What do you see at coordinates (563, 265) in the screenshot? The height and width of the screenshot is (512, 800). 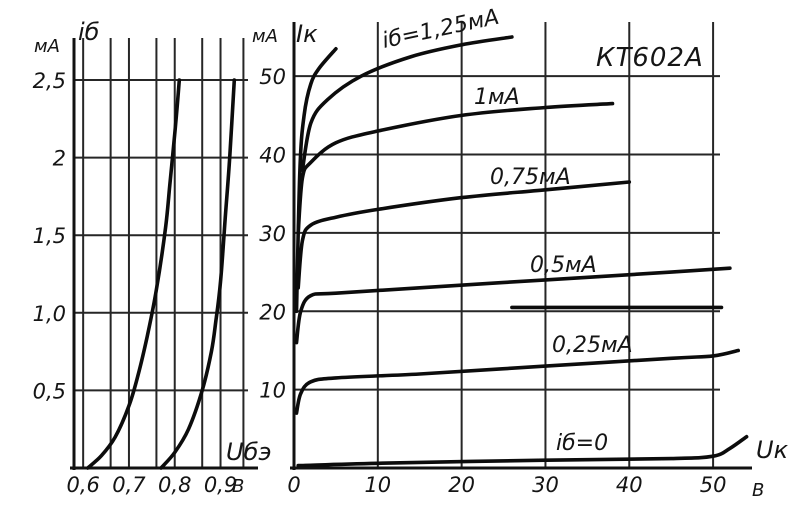 I see `curve-label-0-5ma: 0,5мА` at bounding box center [563, 265].